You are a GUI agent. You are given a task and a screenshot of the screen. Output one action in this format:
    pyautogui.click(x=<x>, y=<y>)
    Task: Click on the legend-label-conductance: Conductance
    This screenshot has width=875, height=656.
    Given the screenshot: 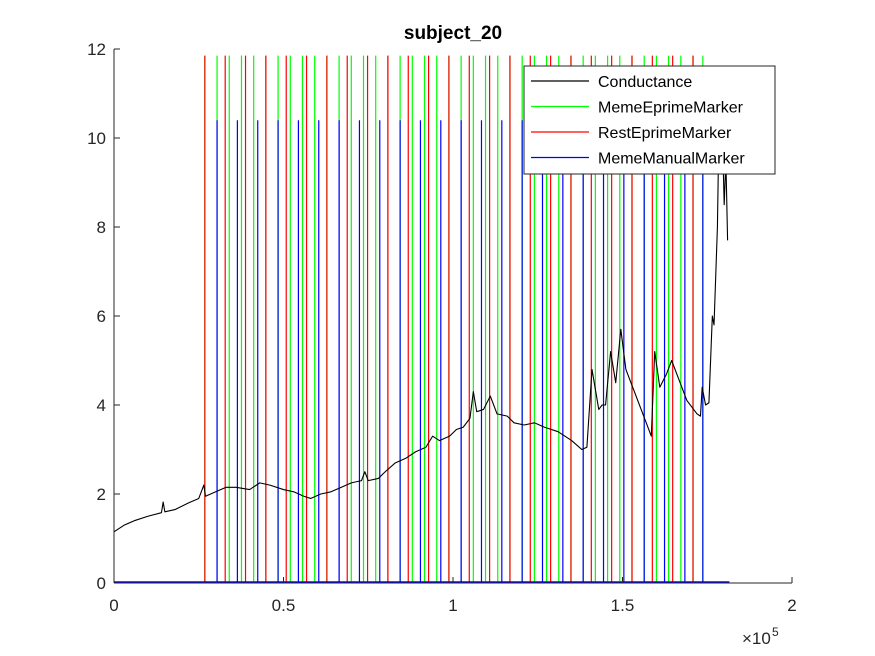 What is the action you would take?
    pyautogui.click(x=645, y=82)
    